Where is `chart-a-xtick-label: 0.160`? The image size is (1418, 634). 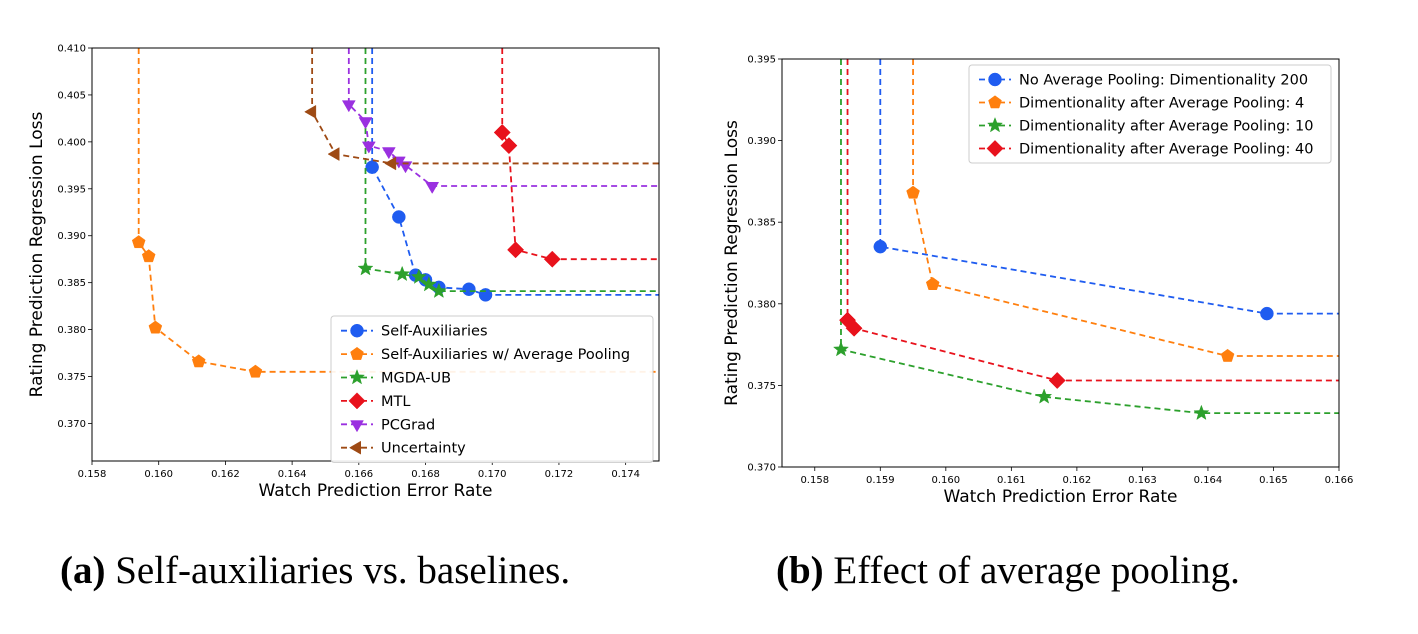 chart-a-xtick-label: 0.160 is located at coordinates (158, 474).